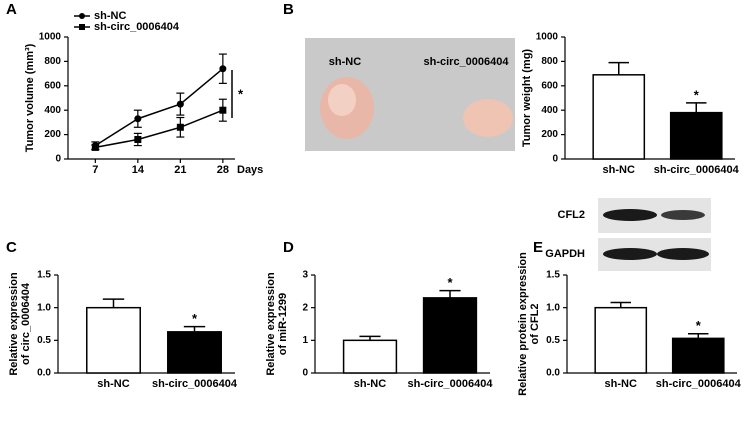 Image resolution: width=753 pixels, height=422 pixels. What do you see at coordinates (466, 62) in the screenshot?
I see `photo-label: sh-circ_0006404` at bounding box center [466, 62].